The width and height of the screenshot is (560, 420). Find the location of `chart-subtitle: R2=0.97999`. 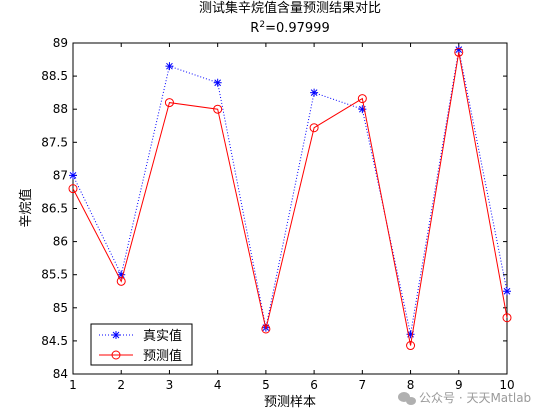

chart-subtitle: R2=0.97999 is located at coordinates (289, 28).